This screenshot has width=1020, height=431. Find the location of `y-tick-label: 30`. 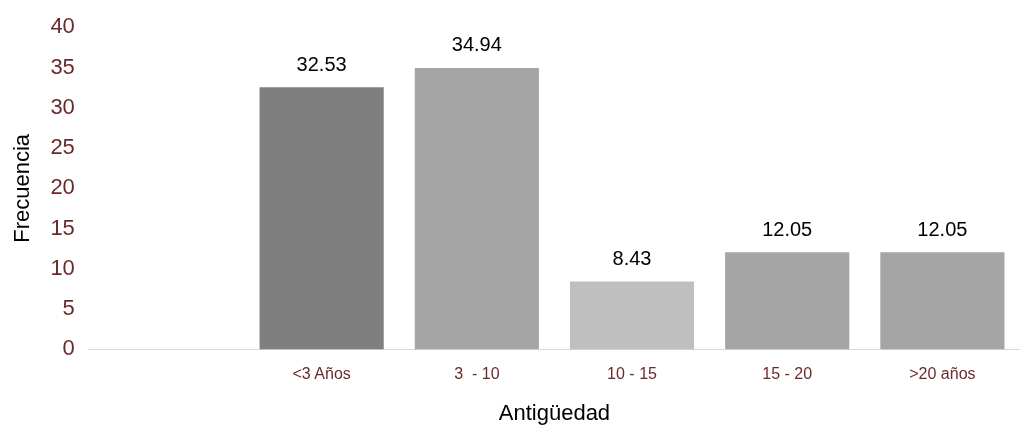

y-tick-label: 30 is located at coordinates (62, 106).